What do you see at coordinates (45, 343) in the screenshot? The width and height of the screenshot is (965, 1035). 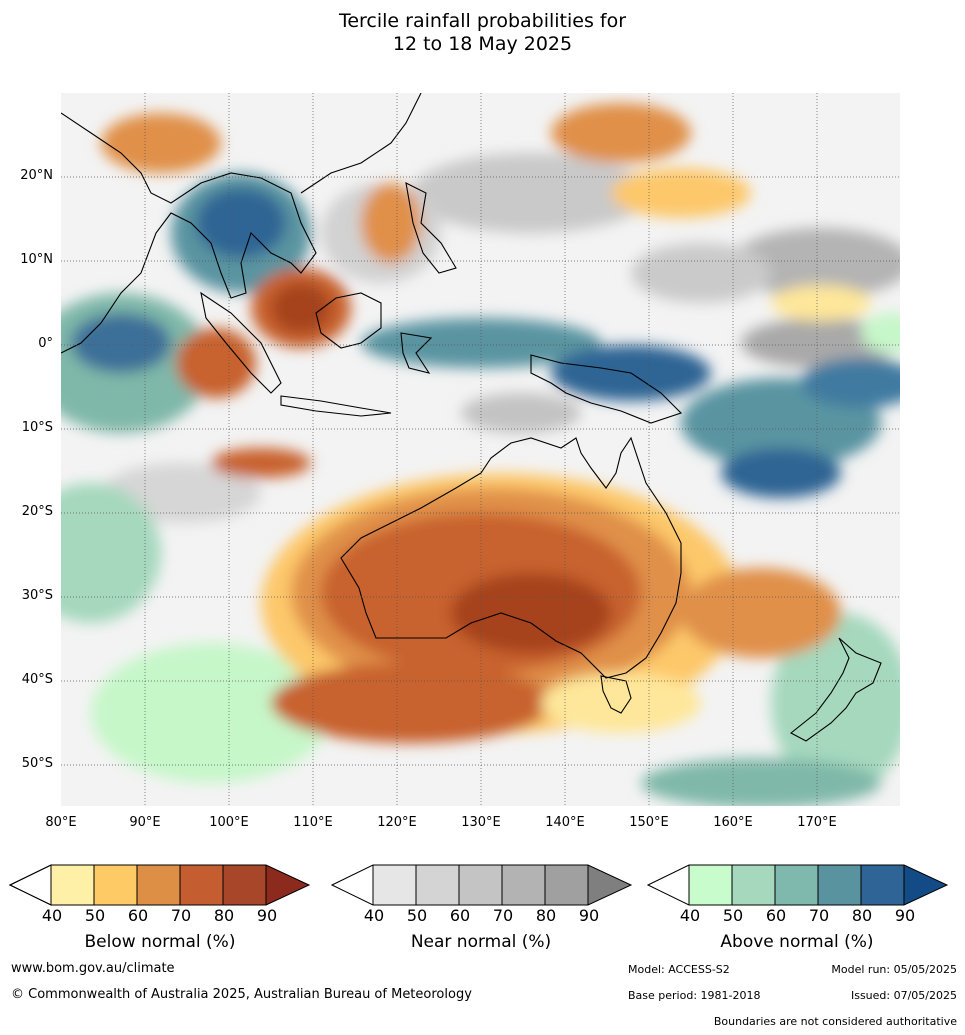 I see `lat-label: 0°` at bounding box center [45, 343].